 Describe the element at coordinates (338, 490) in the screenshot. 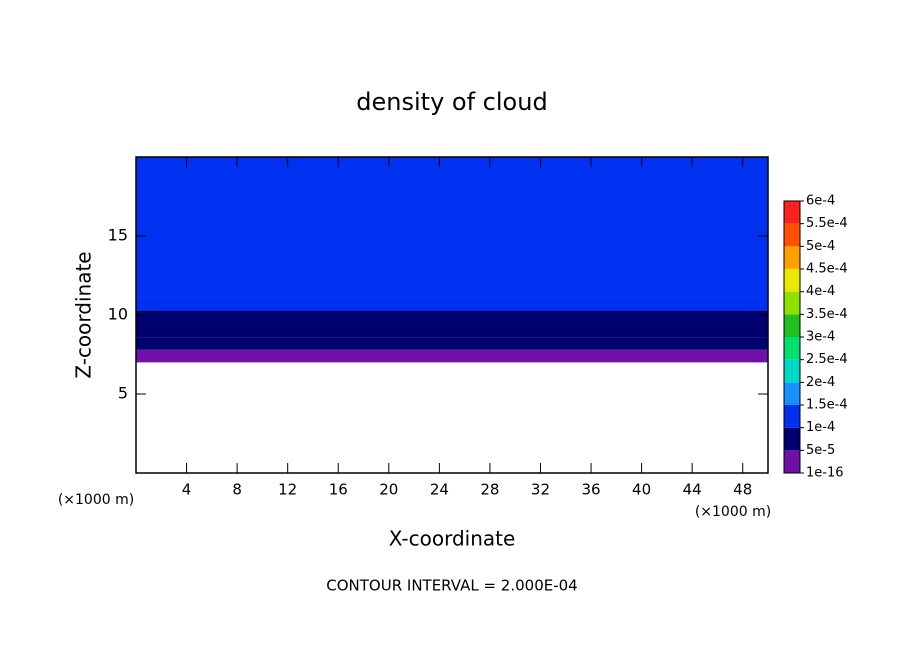

I see `x-tick-label: 16` at that location.